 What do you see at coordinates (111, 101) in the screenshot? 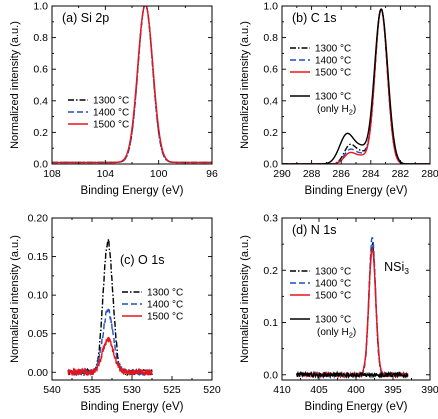
I see `legend-label-a: 1300 °C` at bounding box center [111, 101].